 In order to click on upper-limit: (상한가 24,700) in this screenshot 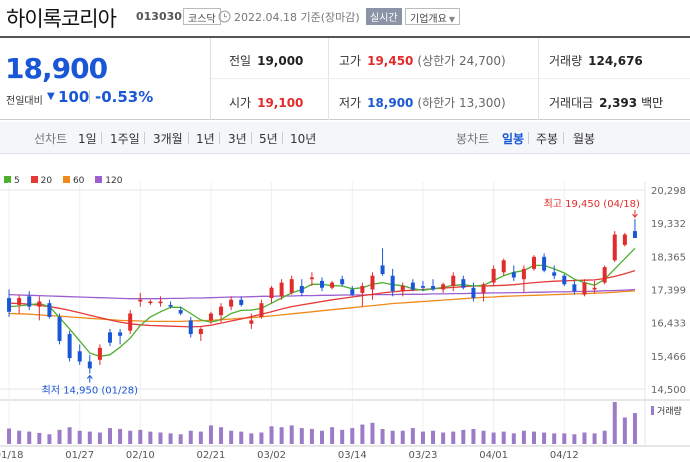, I will do `click(461, 61)`.